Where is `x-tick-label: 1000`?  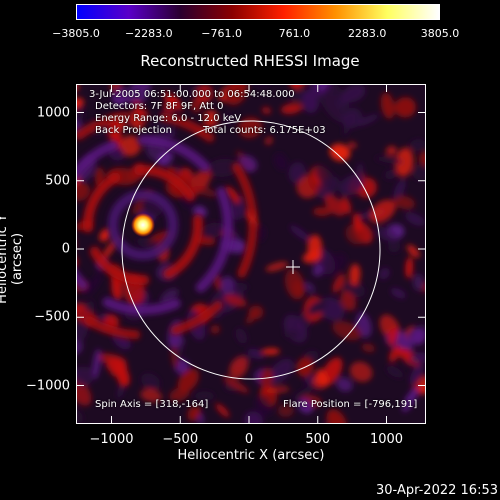 x-tick-label: 1000 is located at coordinates (386, 439).